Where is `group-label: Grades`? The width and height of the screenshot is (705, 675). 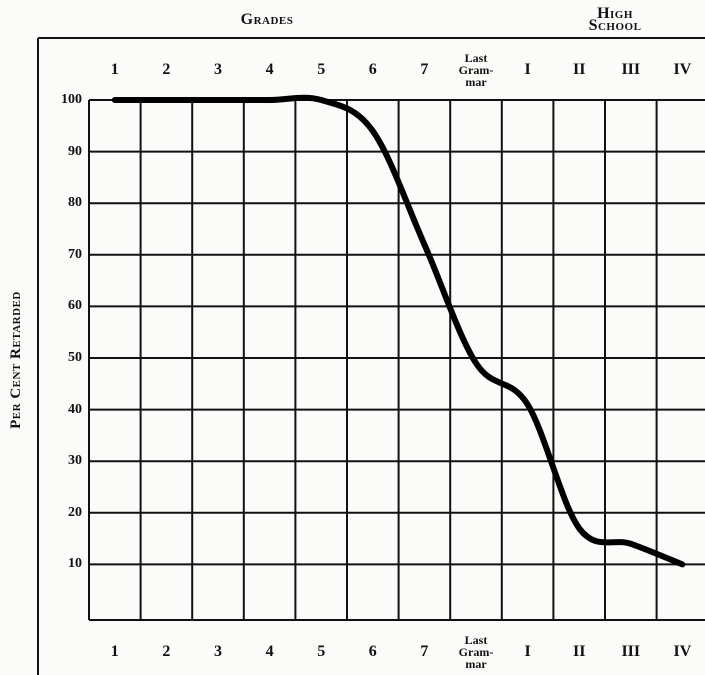
group-label: Grades is located at coordinates (267, 19).